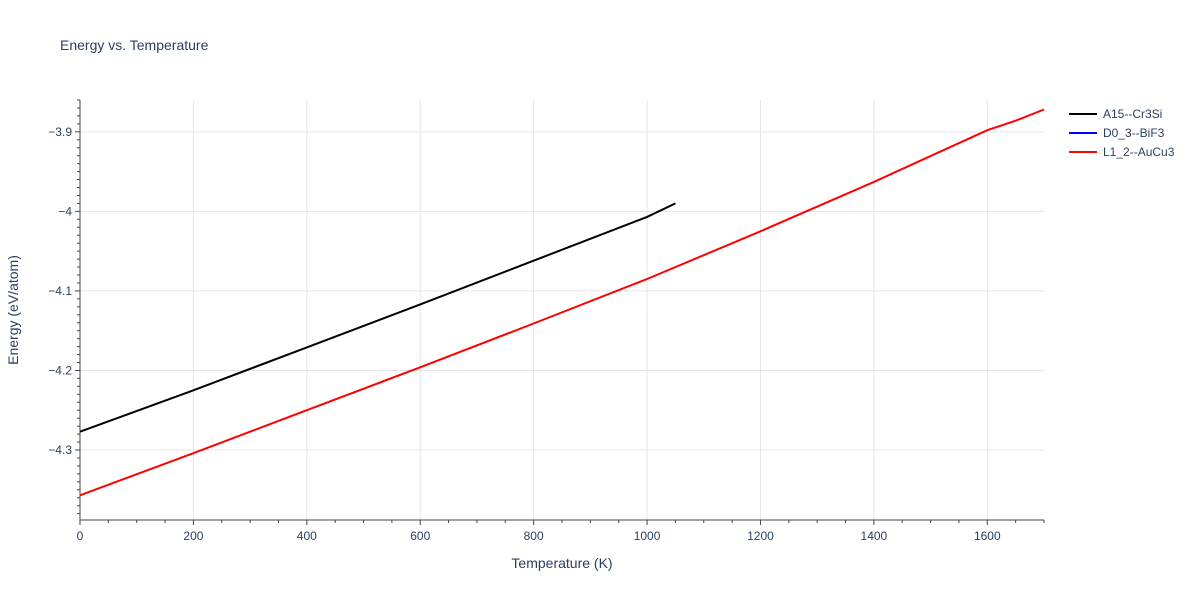 The height and width of the screenshot is (600, 1200). I want to click on y-tick-label: −4.3, so click(60, 450).